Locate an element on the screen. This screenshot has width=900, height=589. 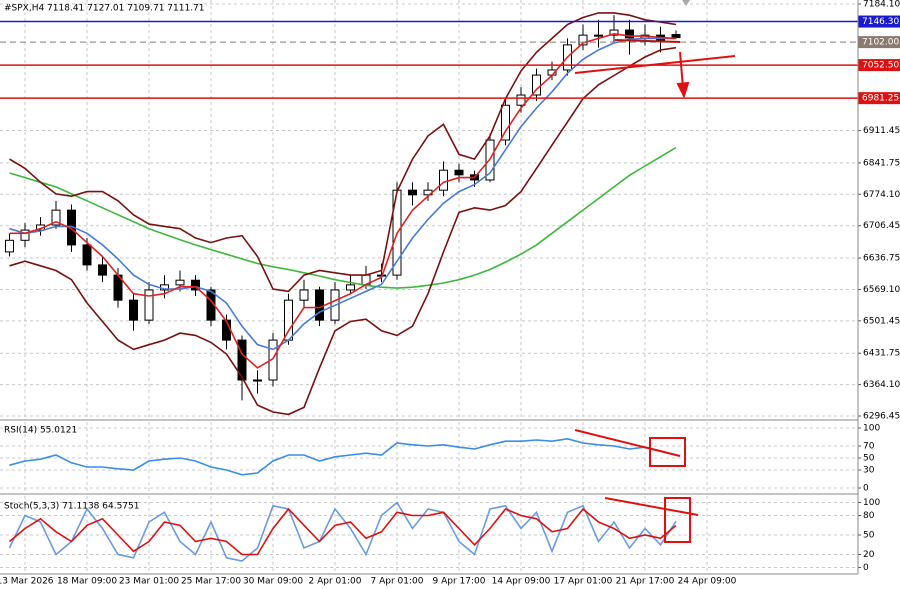
level-label: 7102.00 is located at coordinates (880, 43).